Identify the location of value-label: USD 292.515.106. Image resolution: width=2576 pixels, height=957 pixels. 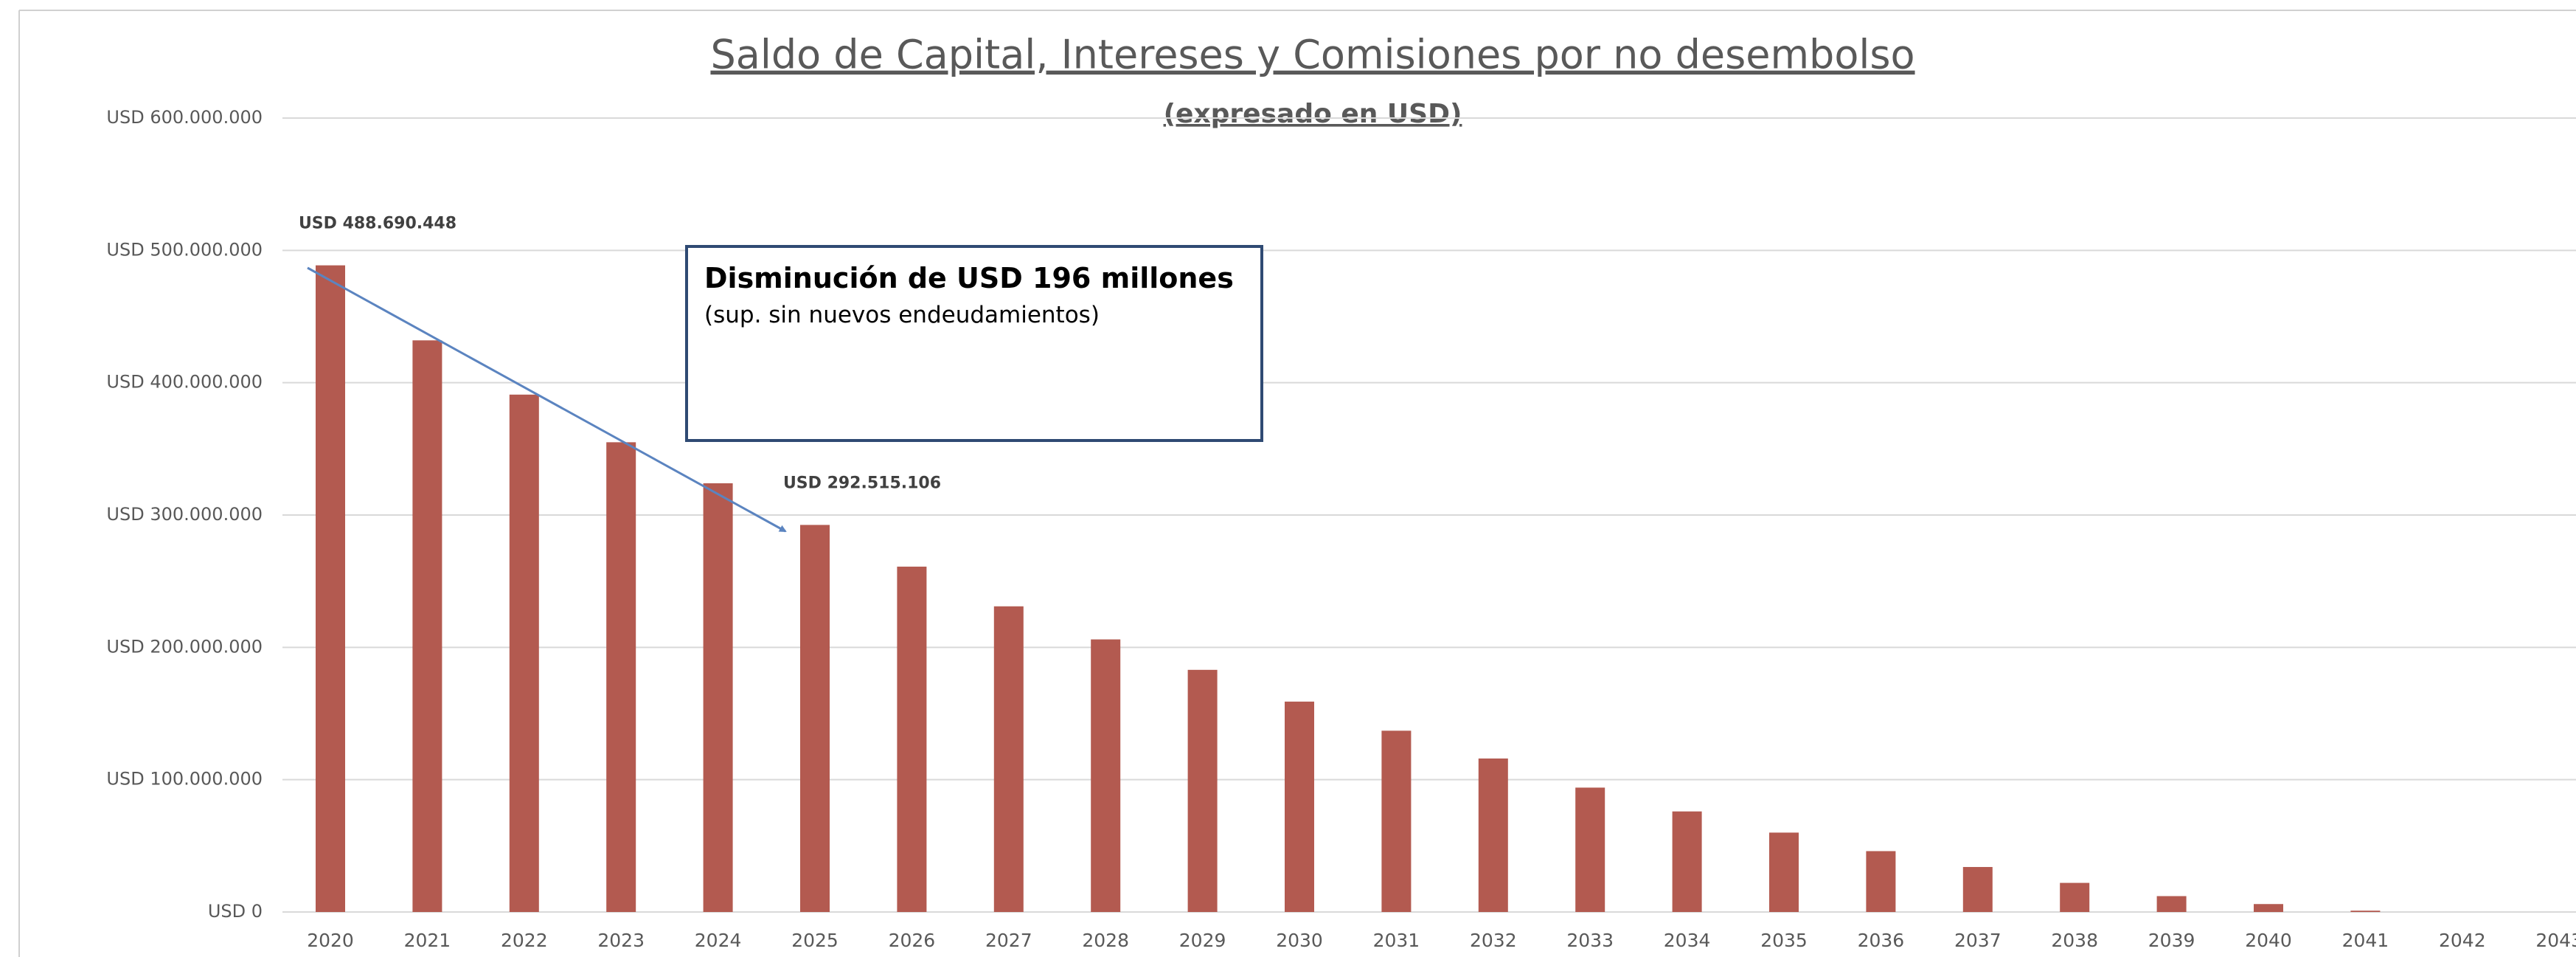
(862, 483).